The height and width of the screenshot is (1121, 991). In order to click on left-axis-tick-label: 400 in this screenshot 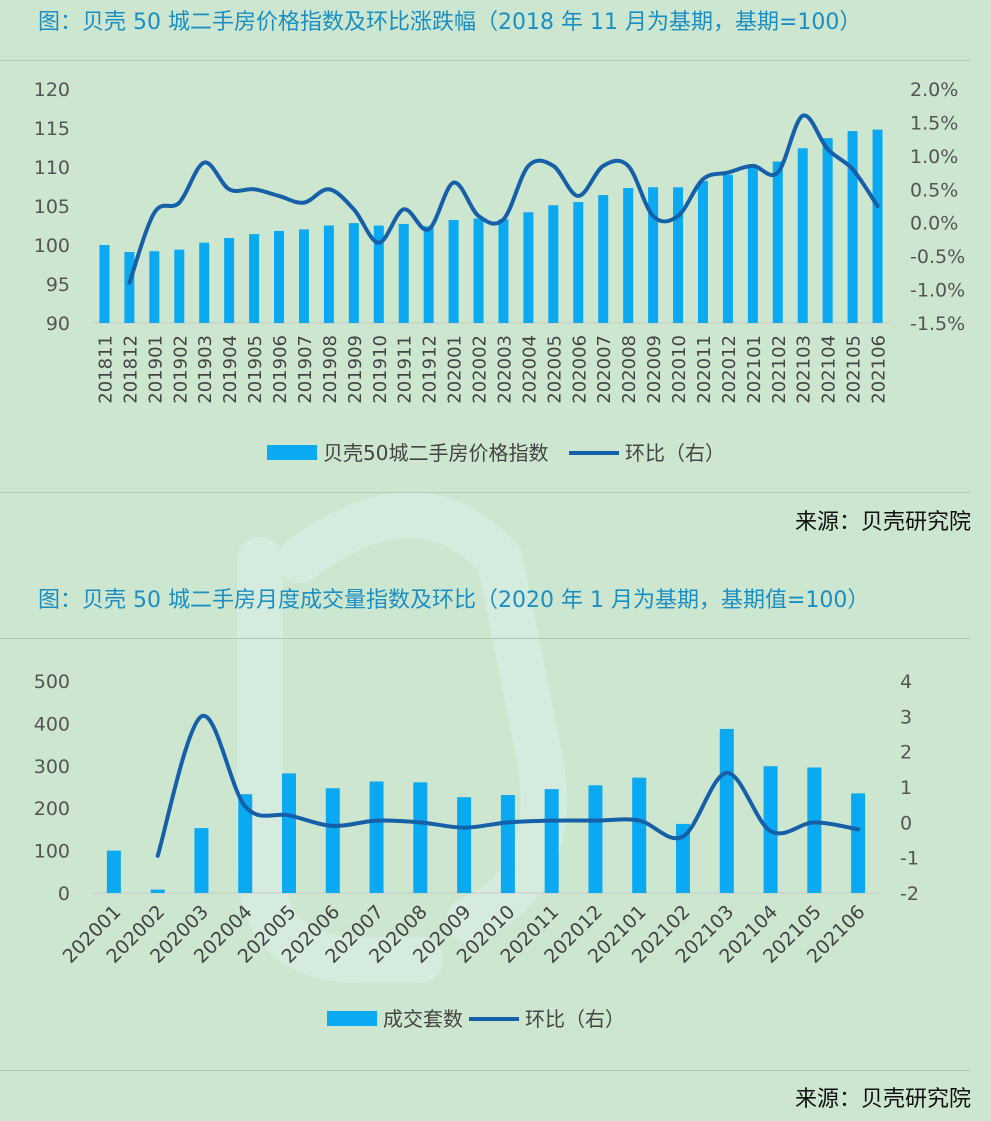, I will do `click(52, 724)`.